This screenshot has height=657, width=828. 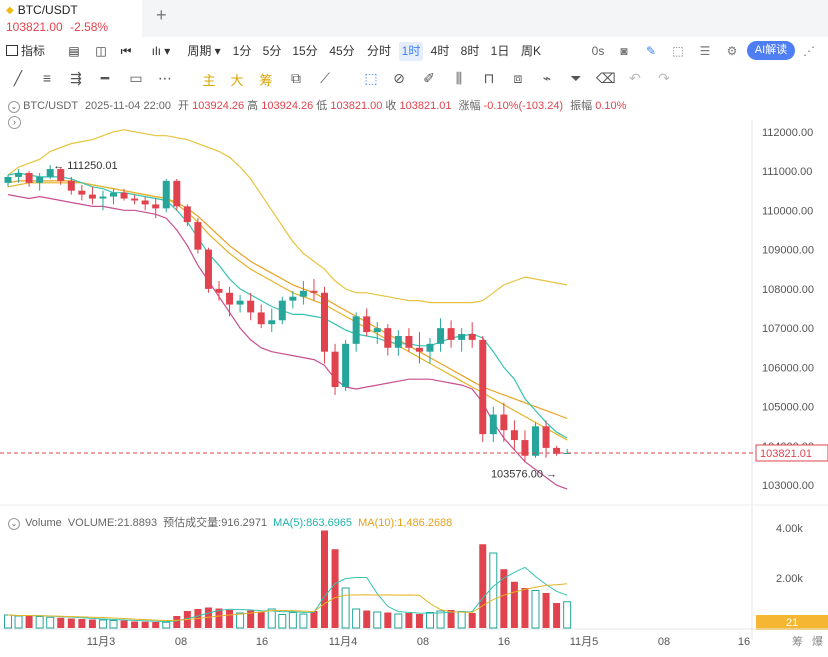 I want to click on volume-ma5-line, so click(x=287, y=594).